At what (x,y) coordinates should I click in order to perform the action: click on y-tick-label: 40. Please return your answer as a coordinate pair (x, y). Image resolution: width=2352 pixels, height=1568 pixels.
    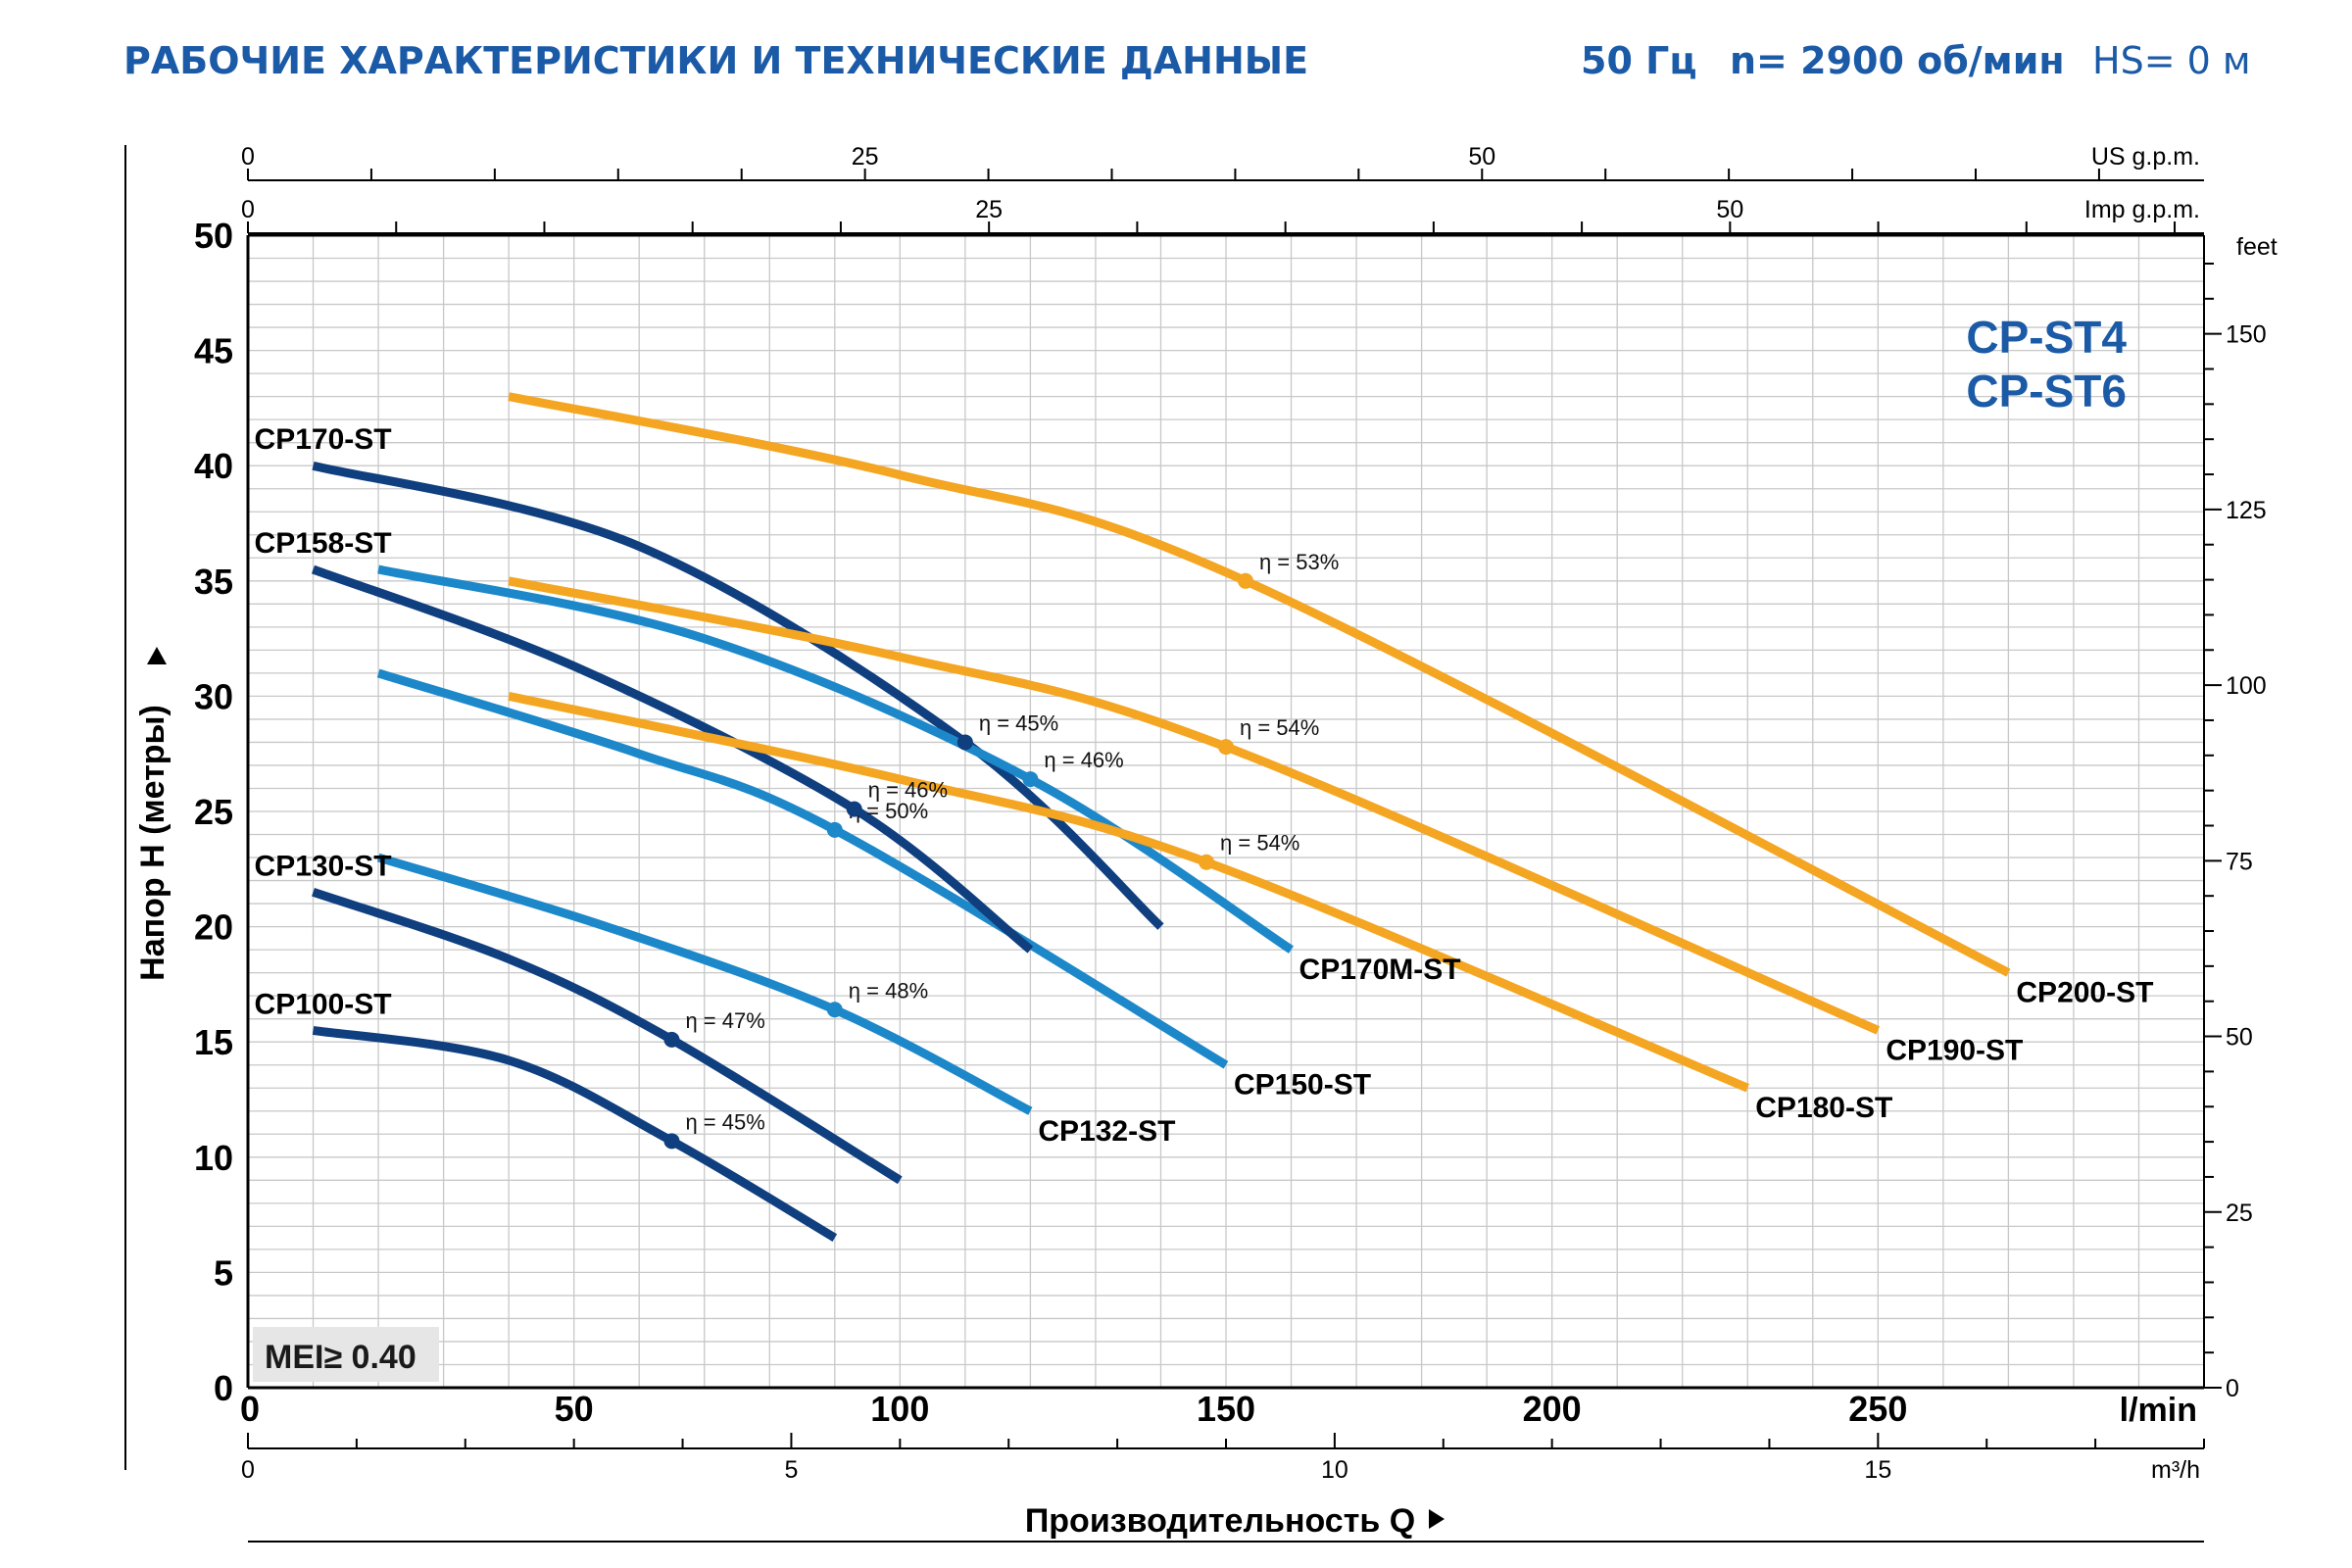
    Looking at the image, I should click on (213, 466).